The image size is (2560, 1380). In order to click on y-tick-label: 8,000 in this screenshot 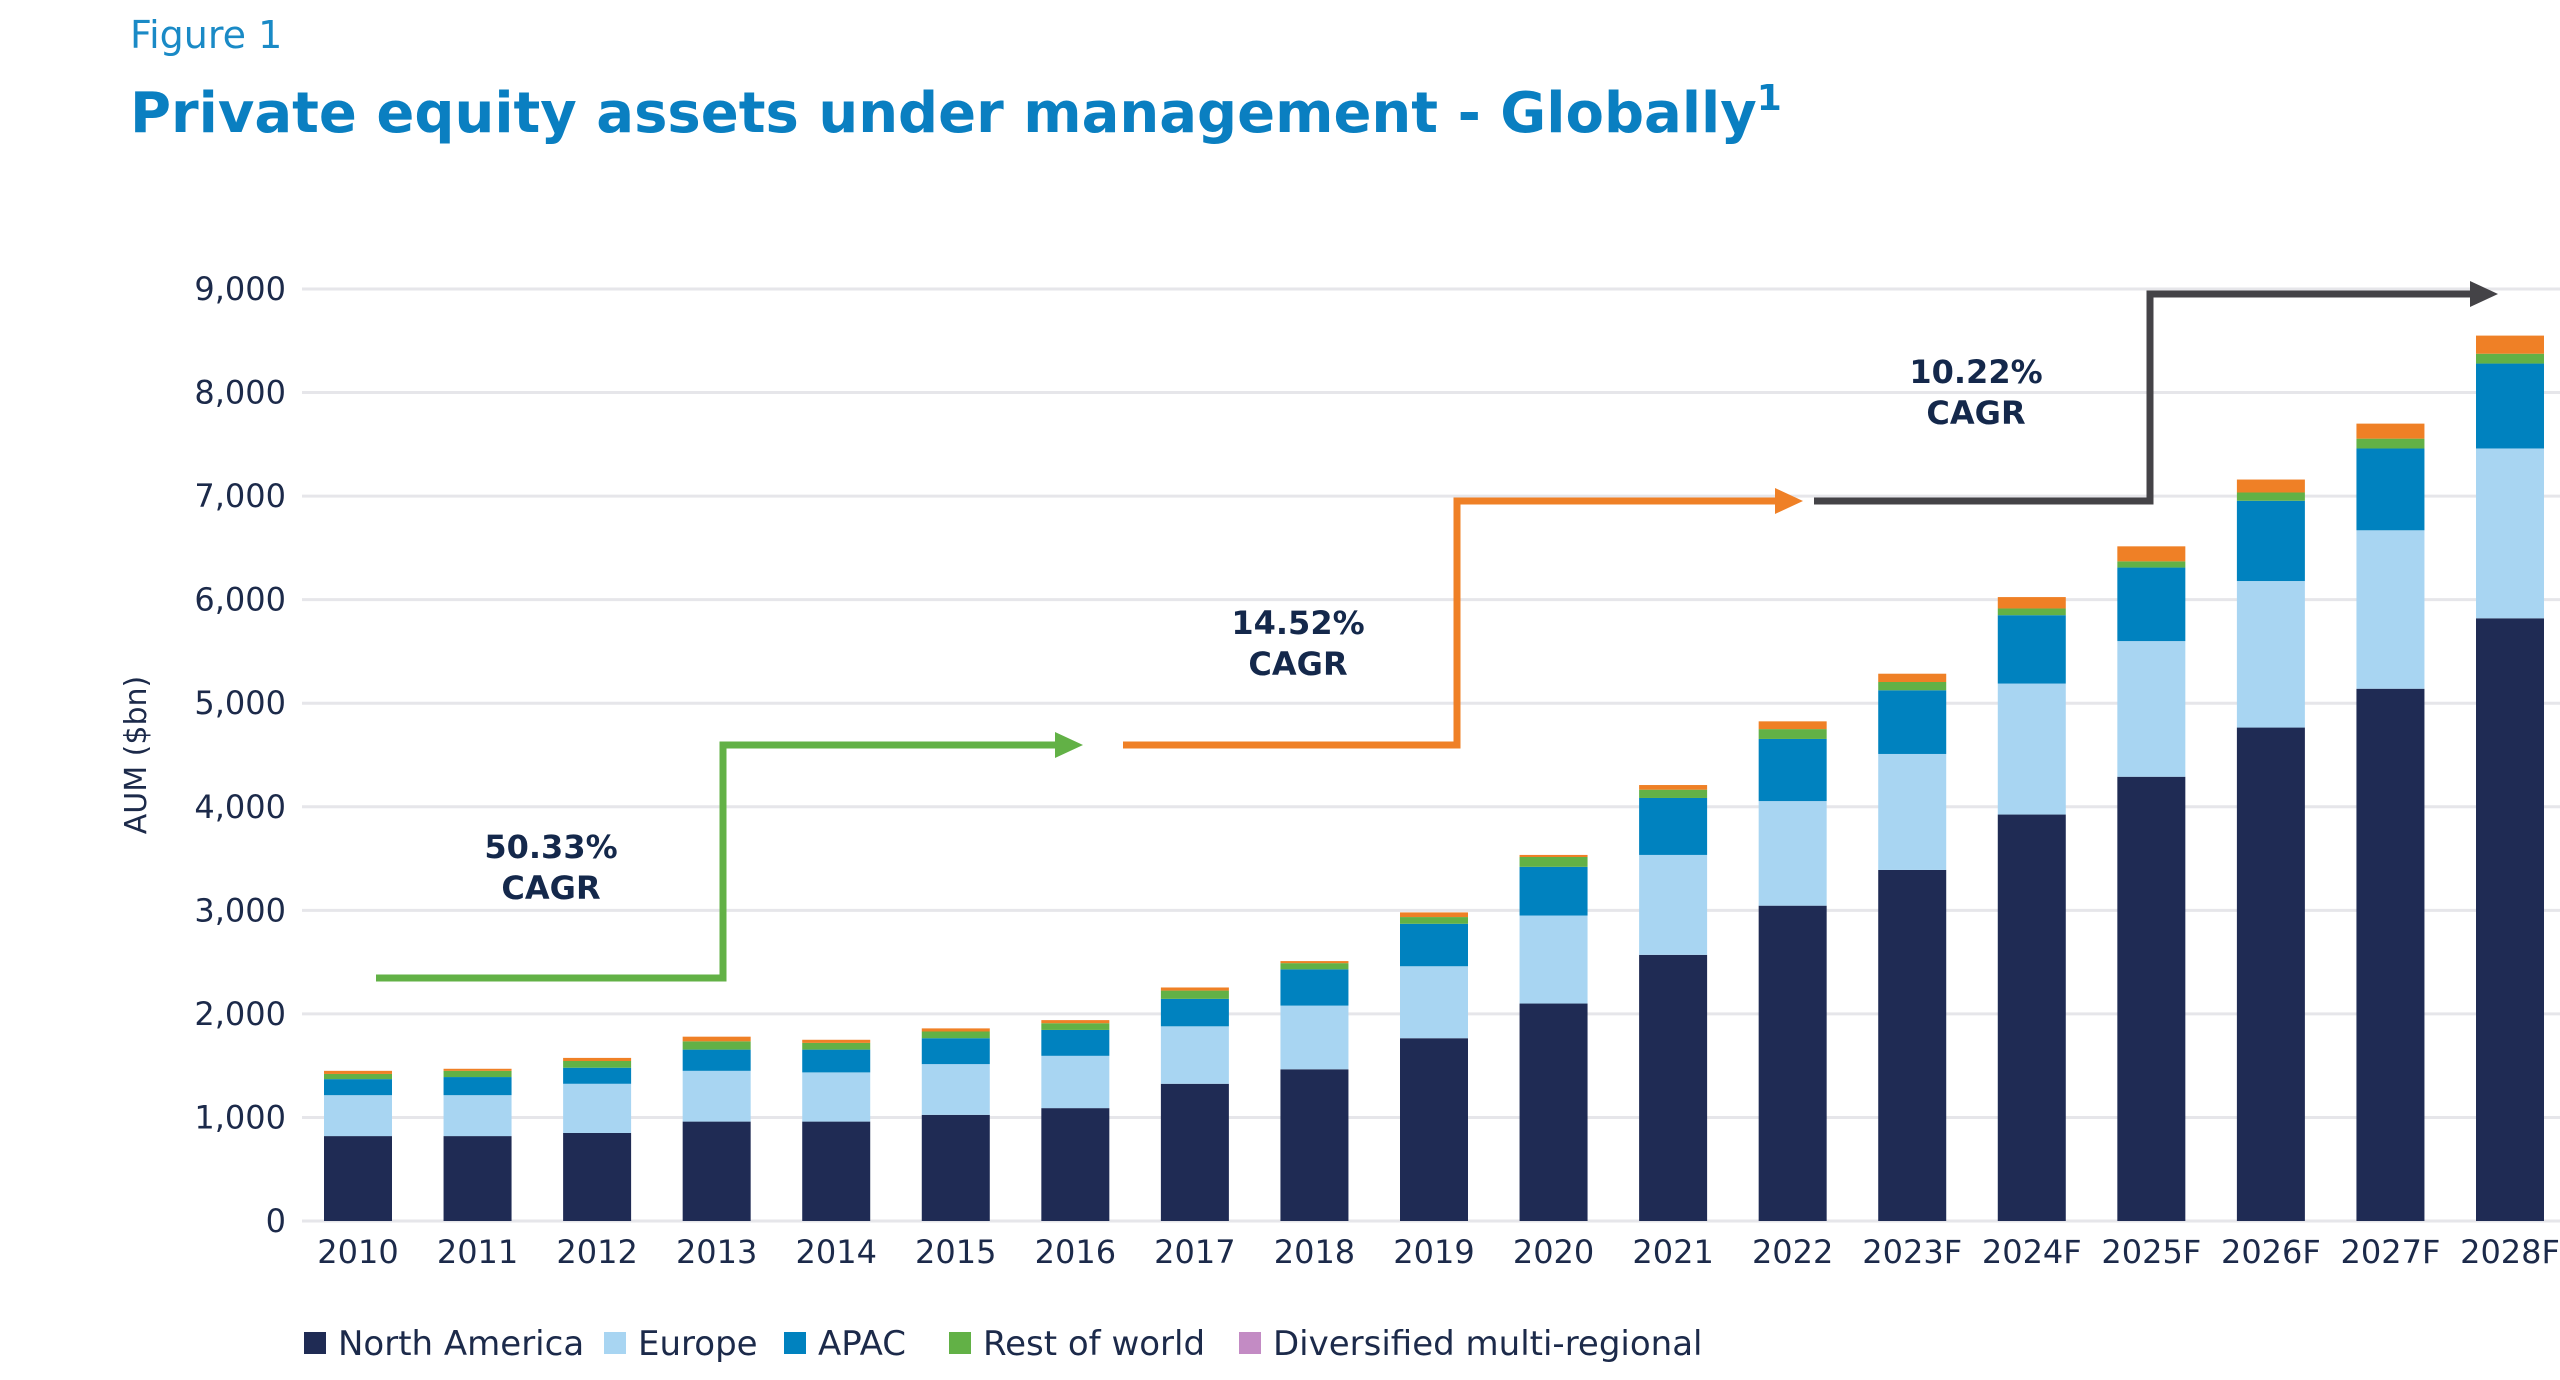, I will do `click(240, 393)`.